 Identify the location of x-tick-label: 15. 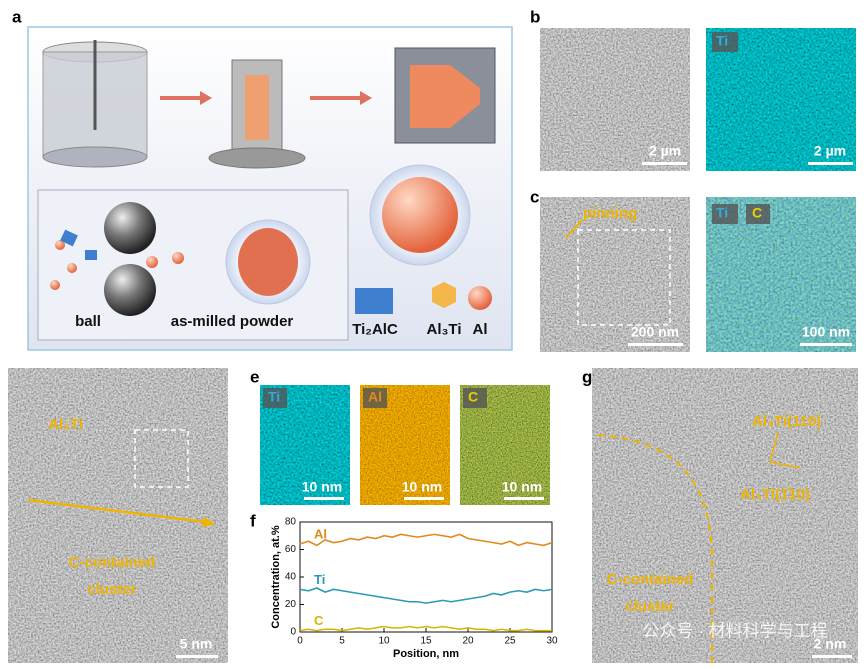
(426, 641).